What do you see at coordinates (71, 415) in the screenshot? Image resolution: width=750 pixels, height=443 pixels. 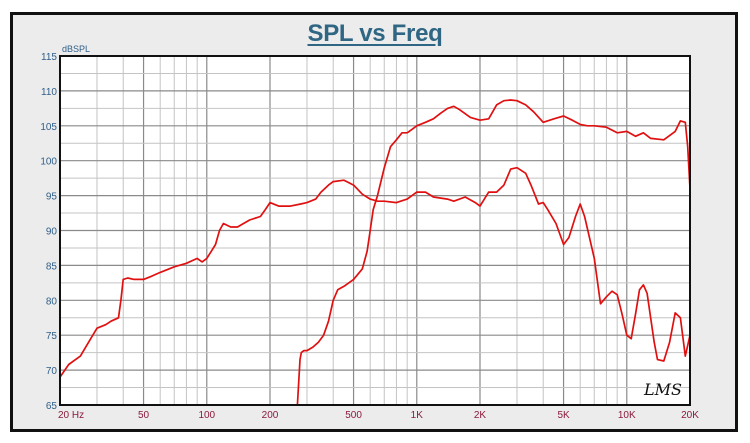 I see `x-tick-label: 20 Hz` at bounding box center [71, 415].